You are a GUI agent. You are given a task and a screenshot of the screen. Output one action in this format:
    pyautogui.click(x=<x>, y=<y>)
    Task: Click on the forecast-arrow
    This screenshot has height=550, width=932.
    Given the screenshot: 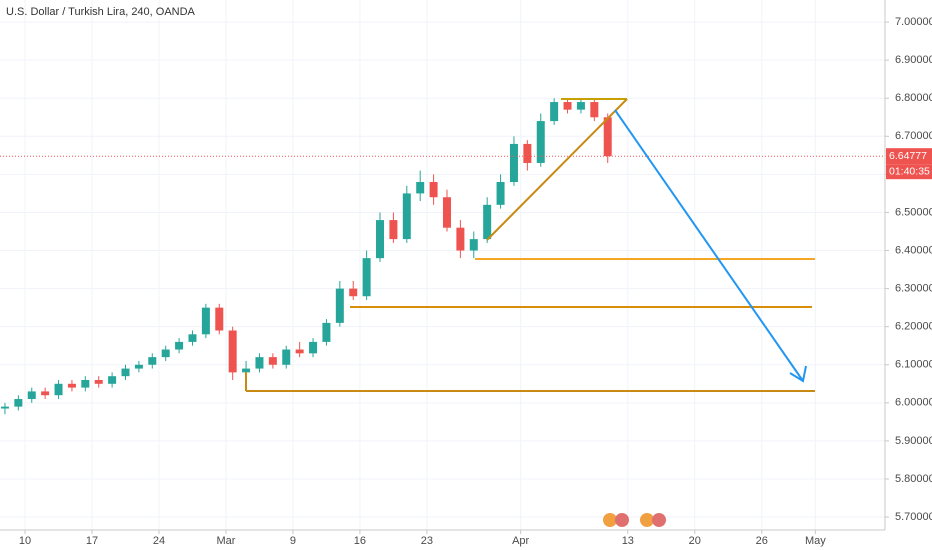 What is the action you would take?
    pyautogui.click(x=709, y=245)
    